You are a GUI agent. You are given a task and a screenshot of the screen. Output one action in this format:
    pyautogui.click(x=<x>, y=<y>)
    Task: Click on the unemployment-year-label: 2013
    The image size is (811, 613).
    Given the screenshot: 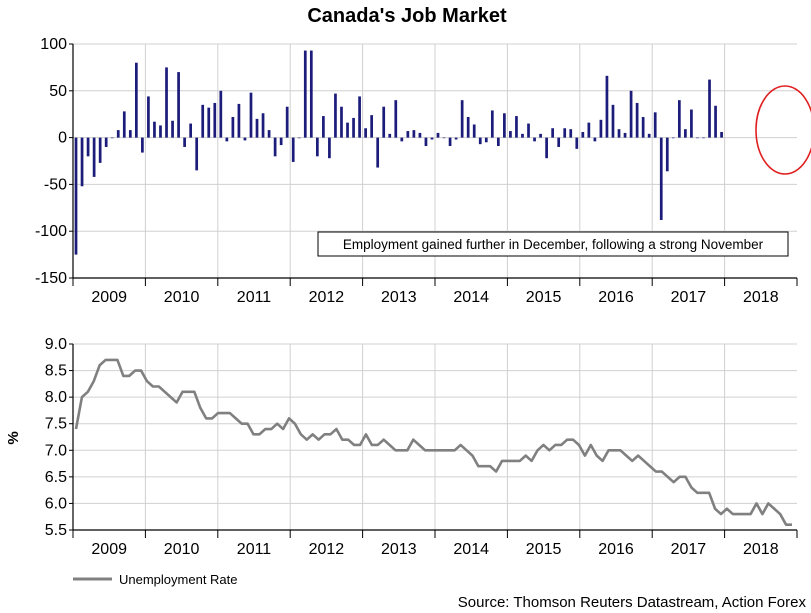 What is the action you would take?
    pyautogui.click(x=399, y=549)
    